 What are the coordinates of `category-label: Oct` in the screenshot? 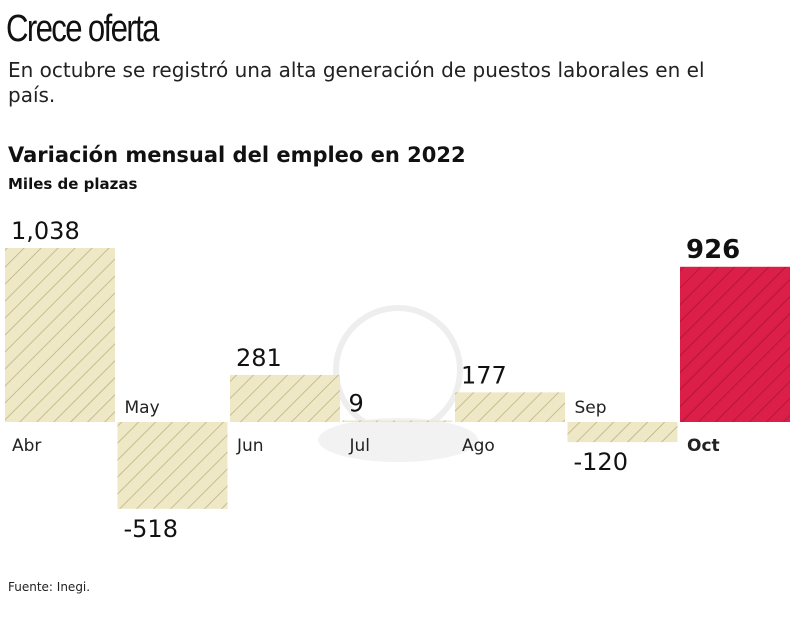 It's located at (703, 446).